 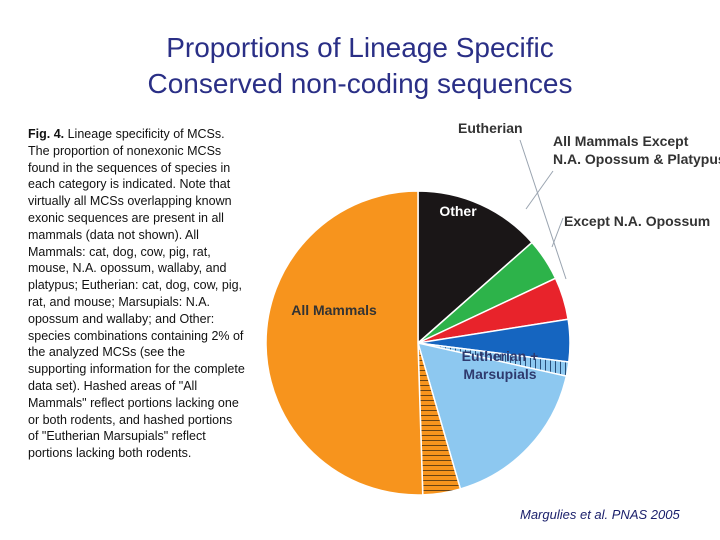 I want to click on slice-label-0-line-0: Other, so click(x=458, y=211).